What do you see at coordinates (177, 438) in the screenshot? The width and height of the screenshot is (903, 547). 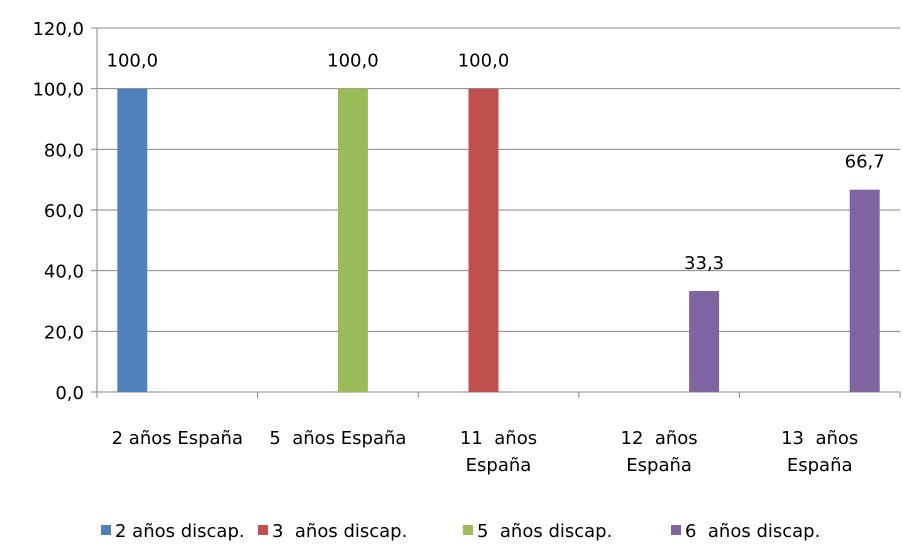 I see `x-tick-label: 2 años España` at bounding box center [177, 438].